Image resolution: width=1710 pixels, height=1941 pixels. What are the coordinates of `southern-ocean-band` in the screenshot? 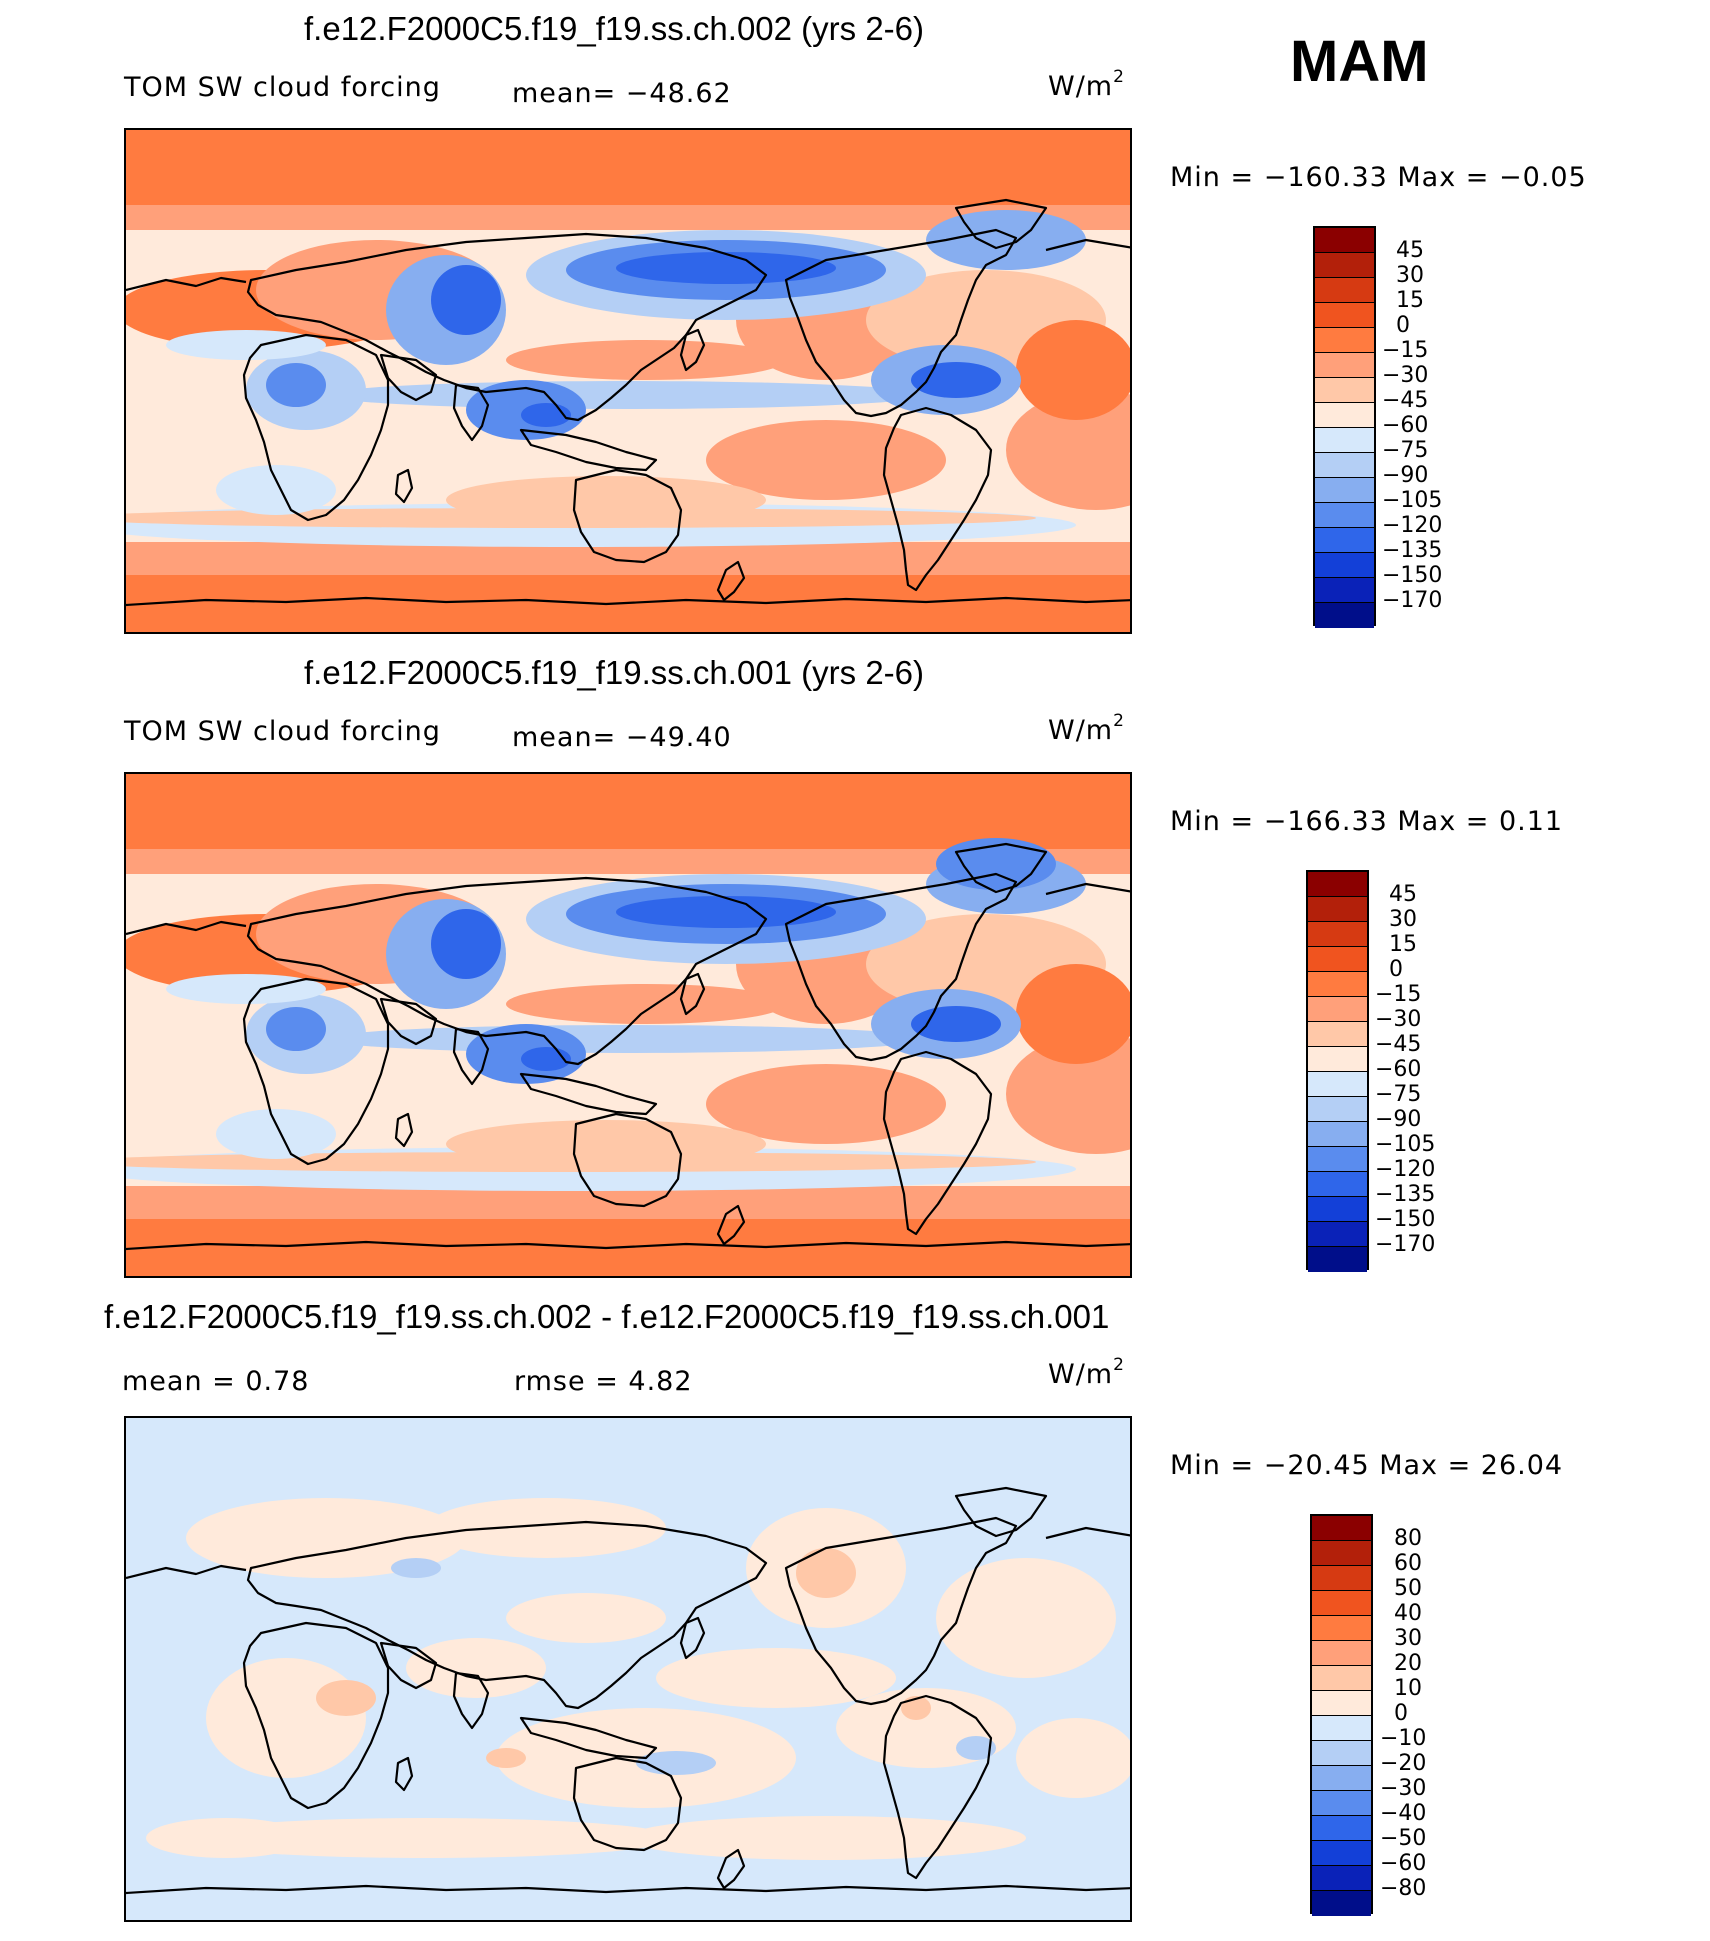 It's located at (628, 1202).